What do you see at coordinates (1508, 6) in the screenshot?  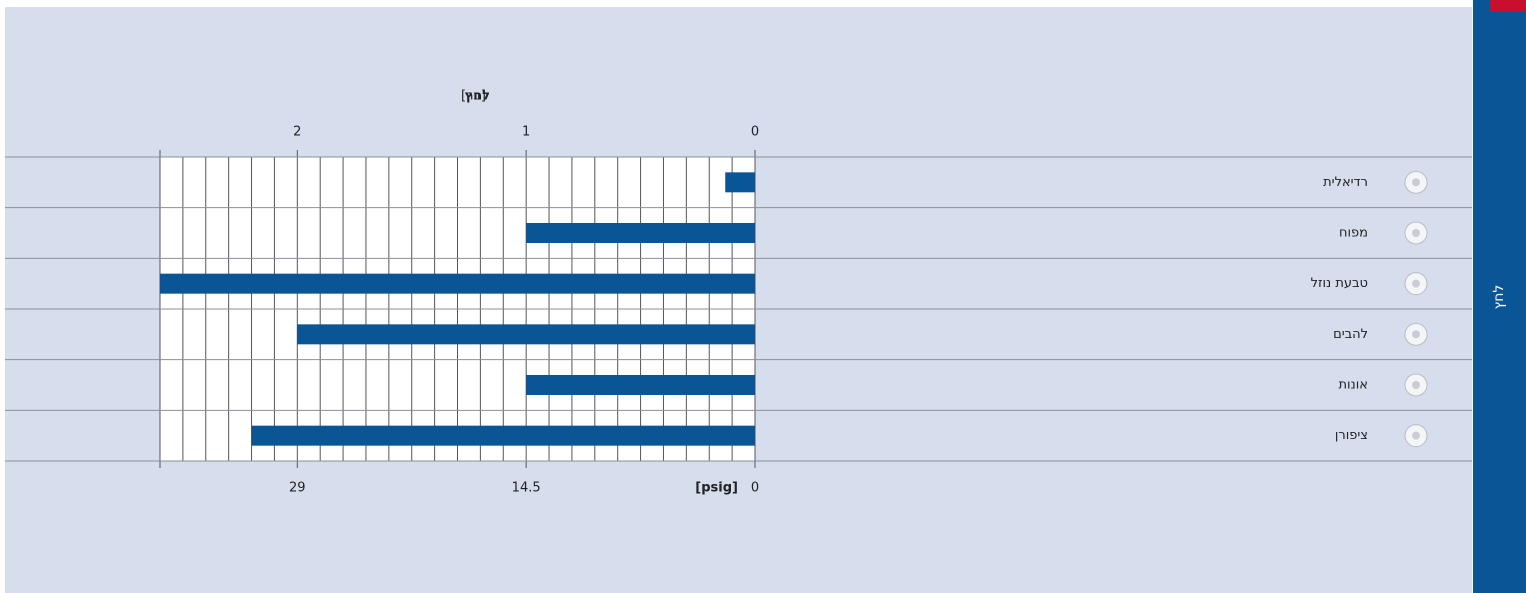 I see `corner-mark` at bounding box center [1508, 6].